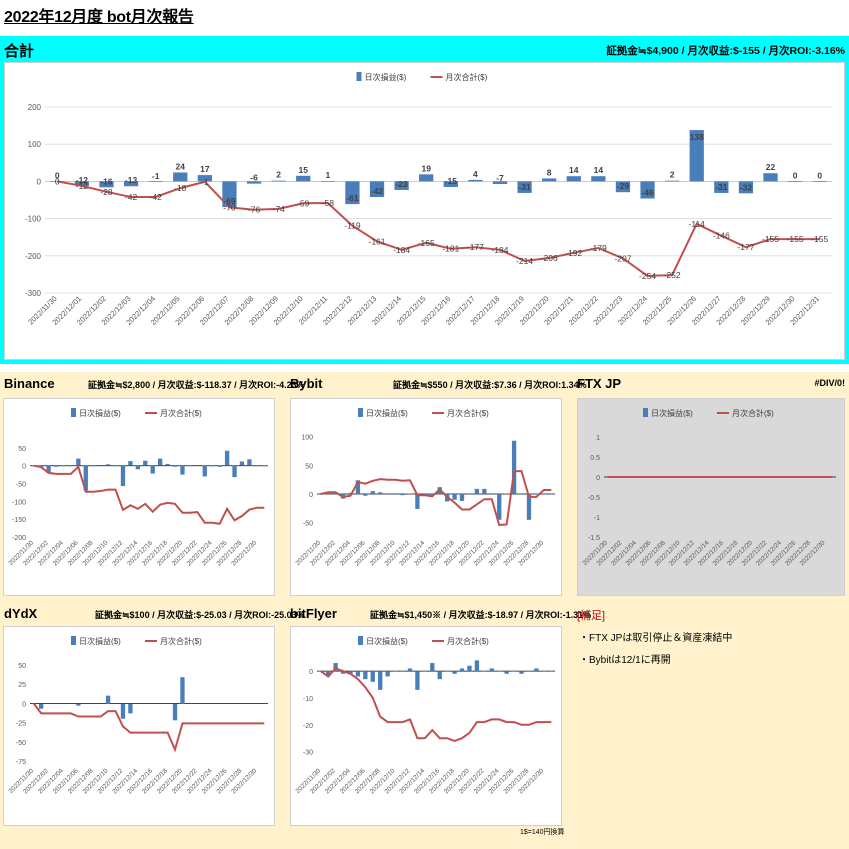  What do you see at coordinates (131, 197) in the screenshot?
I see `cumulative-data-label: -42` at bounding box center [131, 197].